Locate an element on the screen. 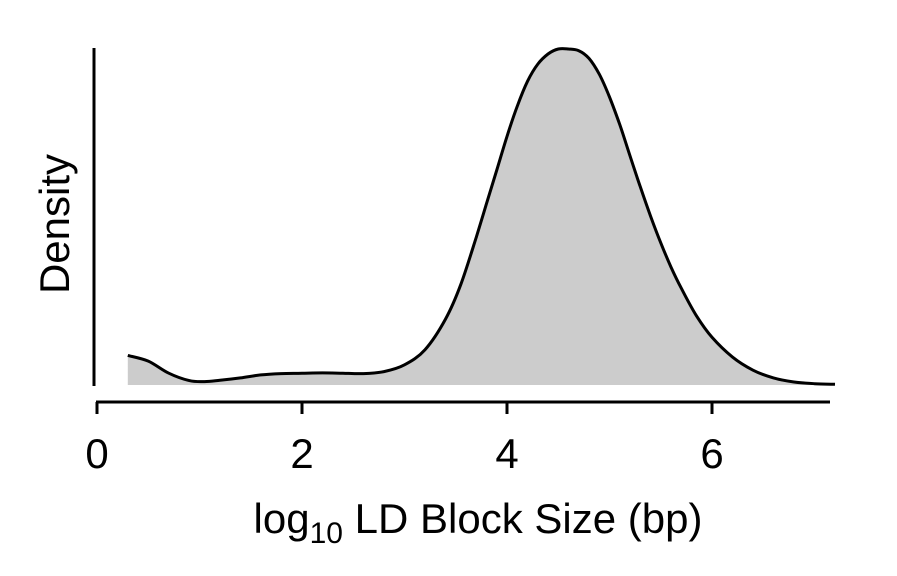 This screenshot has height=576, width=897. x-tick-label: 2 is located at coordinates (301, 453).